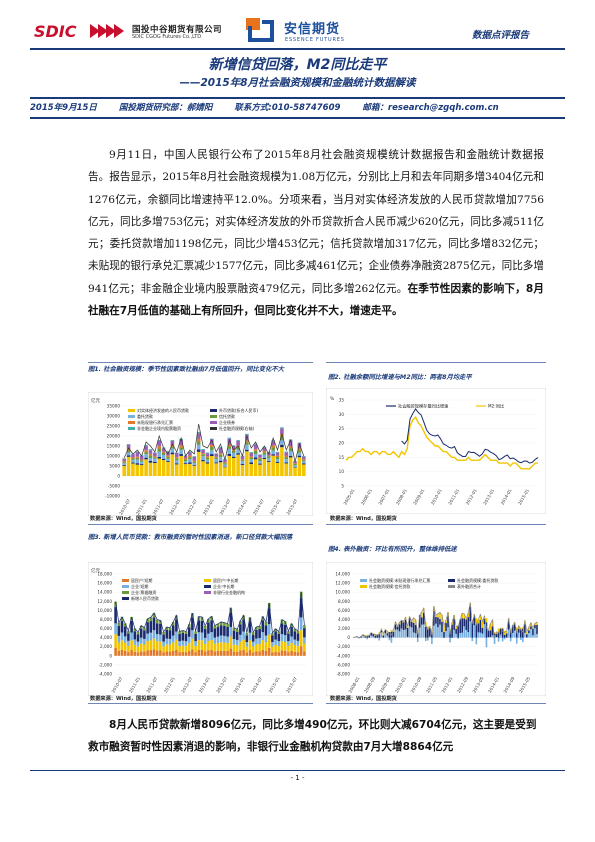  Describe the element at coordinates (344, 628) in the screenshot. I see `fig4-y-tick-label: 2,000` at that location.